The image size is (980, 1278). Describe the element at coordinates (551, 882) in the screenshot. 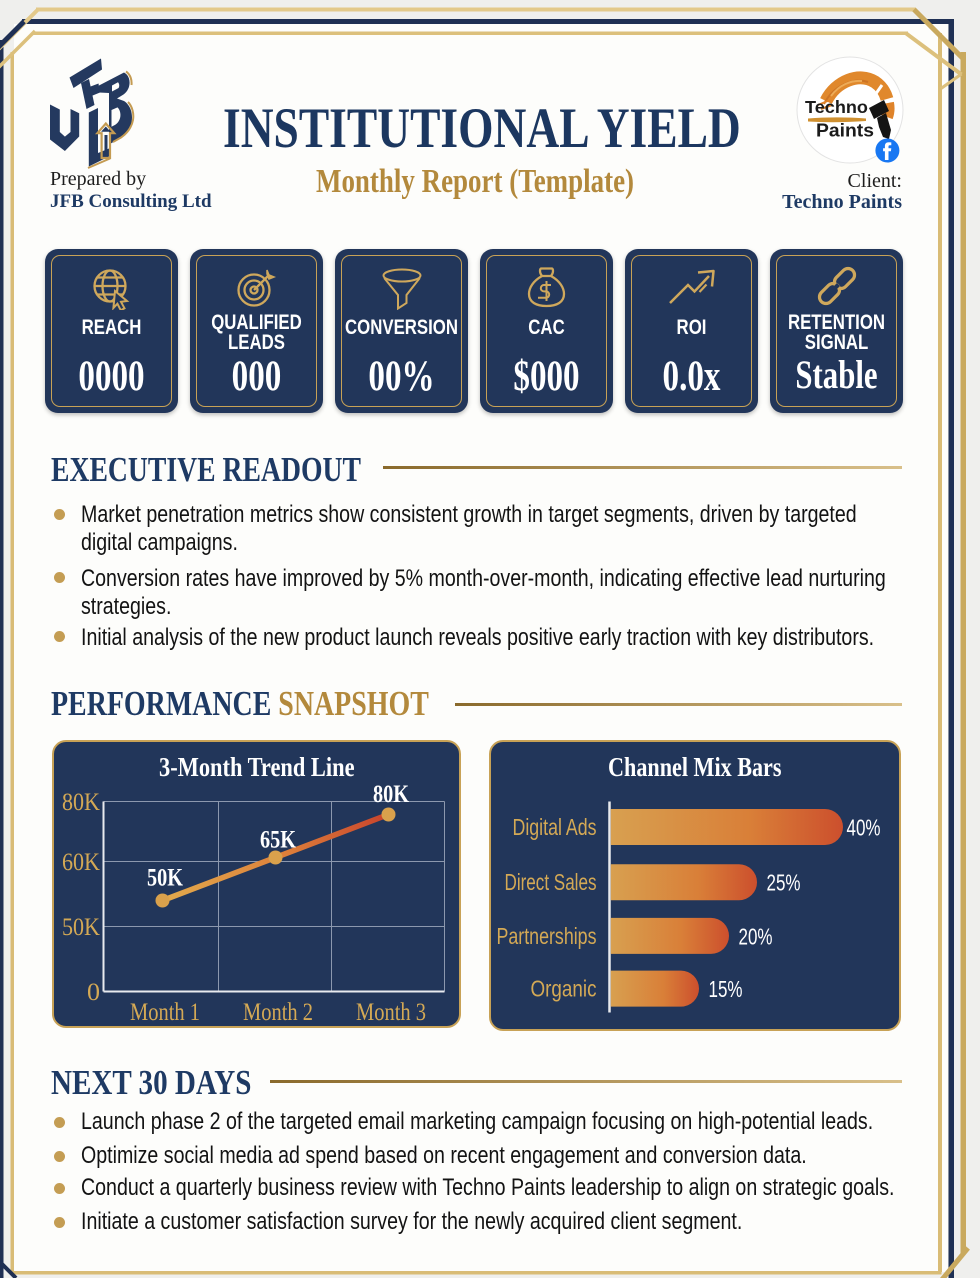

I see `svg-text: Direct Sales` at that location.